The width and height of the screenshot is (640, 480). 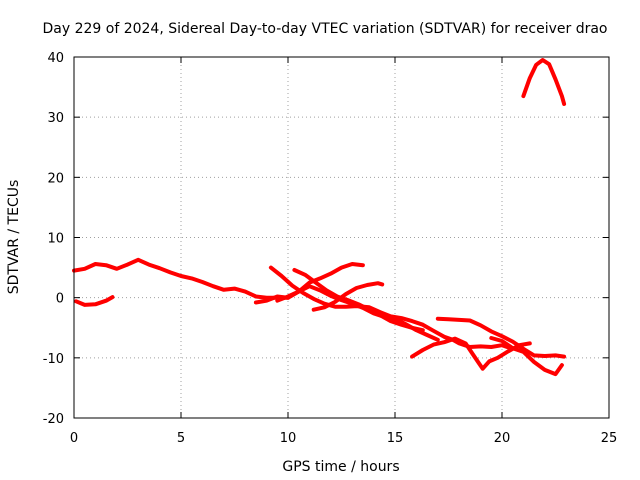 I want to click on y-tick-label: 10, so click(x=55, y=239).